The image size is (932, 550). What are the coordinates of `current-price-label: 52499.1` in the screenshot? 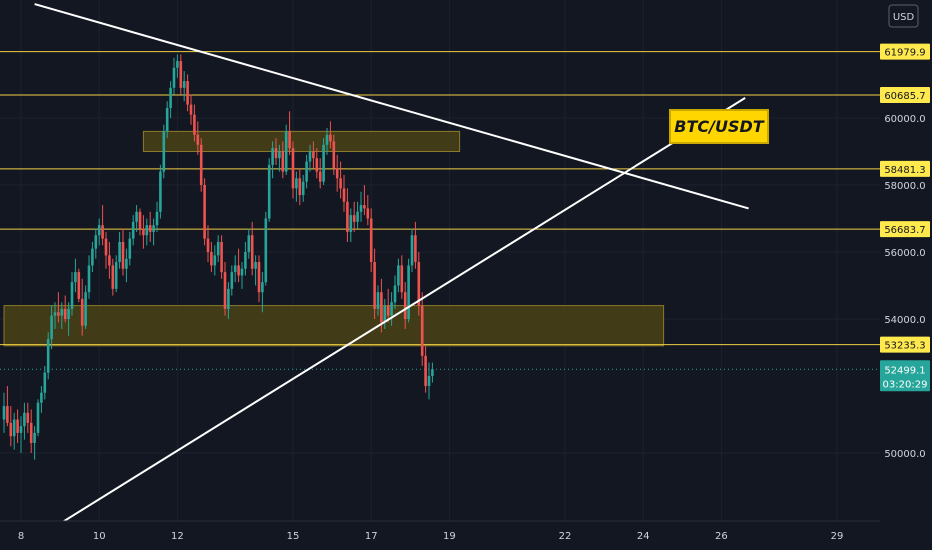 It's located at (904, 370).